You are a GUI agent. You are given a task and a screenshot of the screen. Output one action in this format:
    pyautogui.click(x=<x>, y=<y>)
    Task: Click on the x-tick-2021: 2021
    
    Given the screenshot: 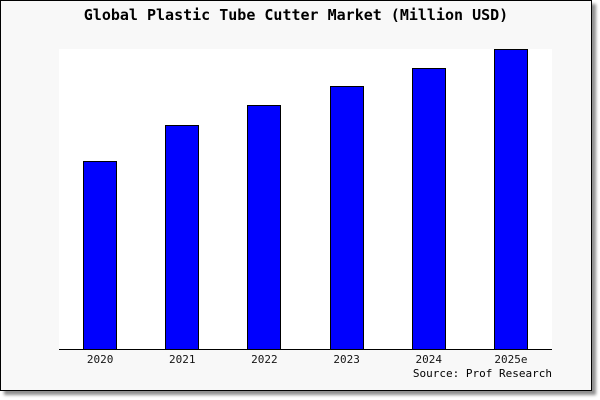 What is the action you would take?
    pyautogui.click(x=182, y=359)
    